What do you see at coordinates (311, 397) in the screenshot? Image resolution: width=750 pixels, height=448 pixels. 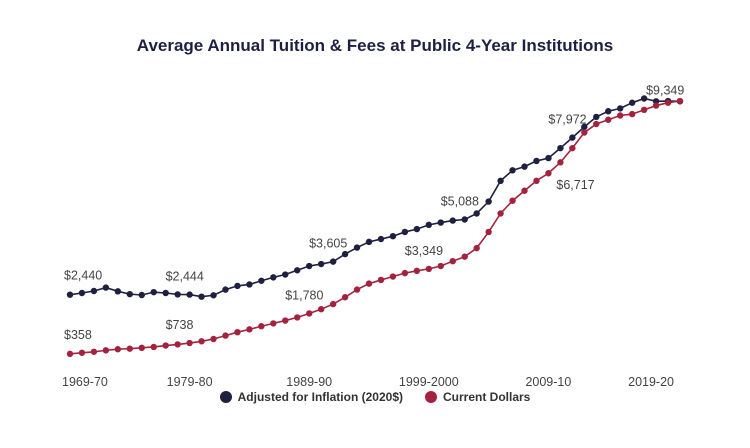 I see `legend-item-inflation-adjusted: Adjusted for Inflation (2020$)` at bounding box center [311, 397].